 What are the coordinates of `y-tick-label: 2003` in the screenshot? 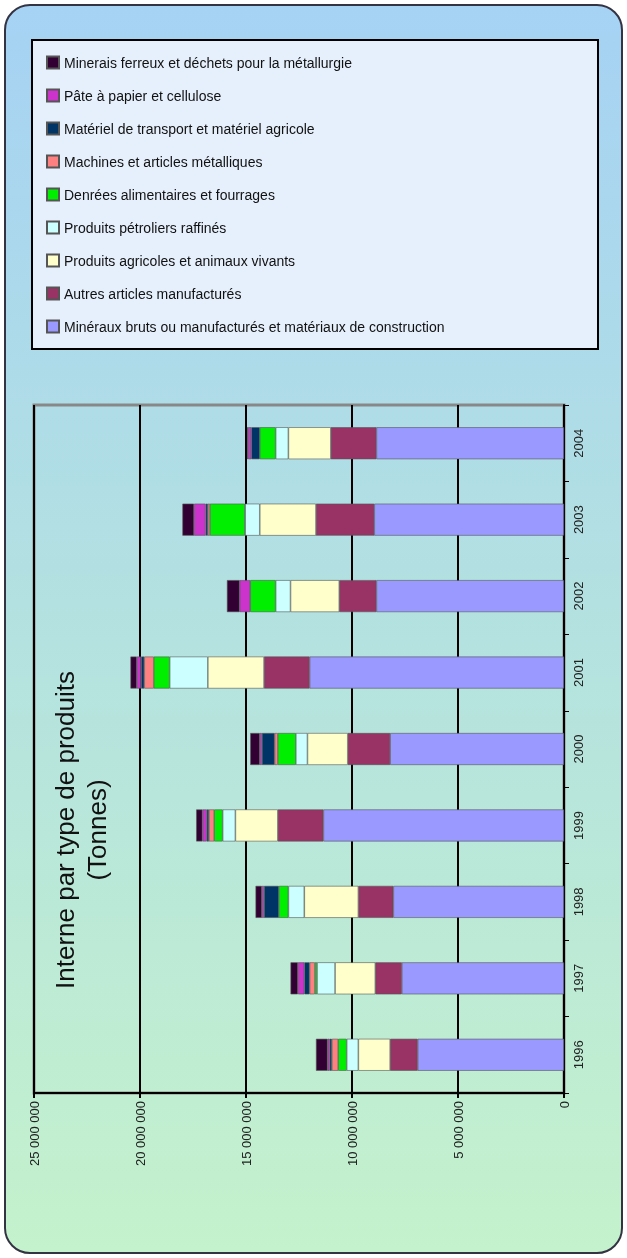 It's located at (578, 520).